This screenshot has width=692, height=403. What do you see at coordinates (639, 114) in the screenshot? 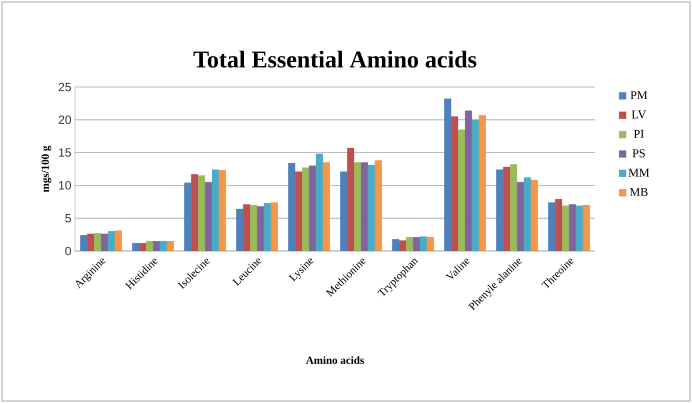
I see `legend-label: LV` at bounding box center [639, 114].